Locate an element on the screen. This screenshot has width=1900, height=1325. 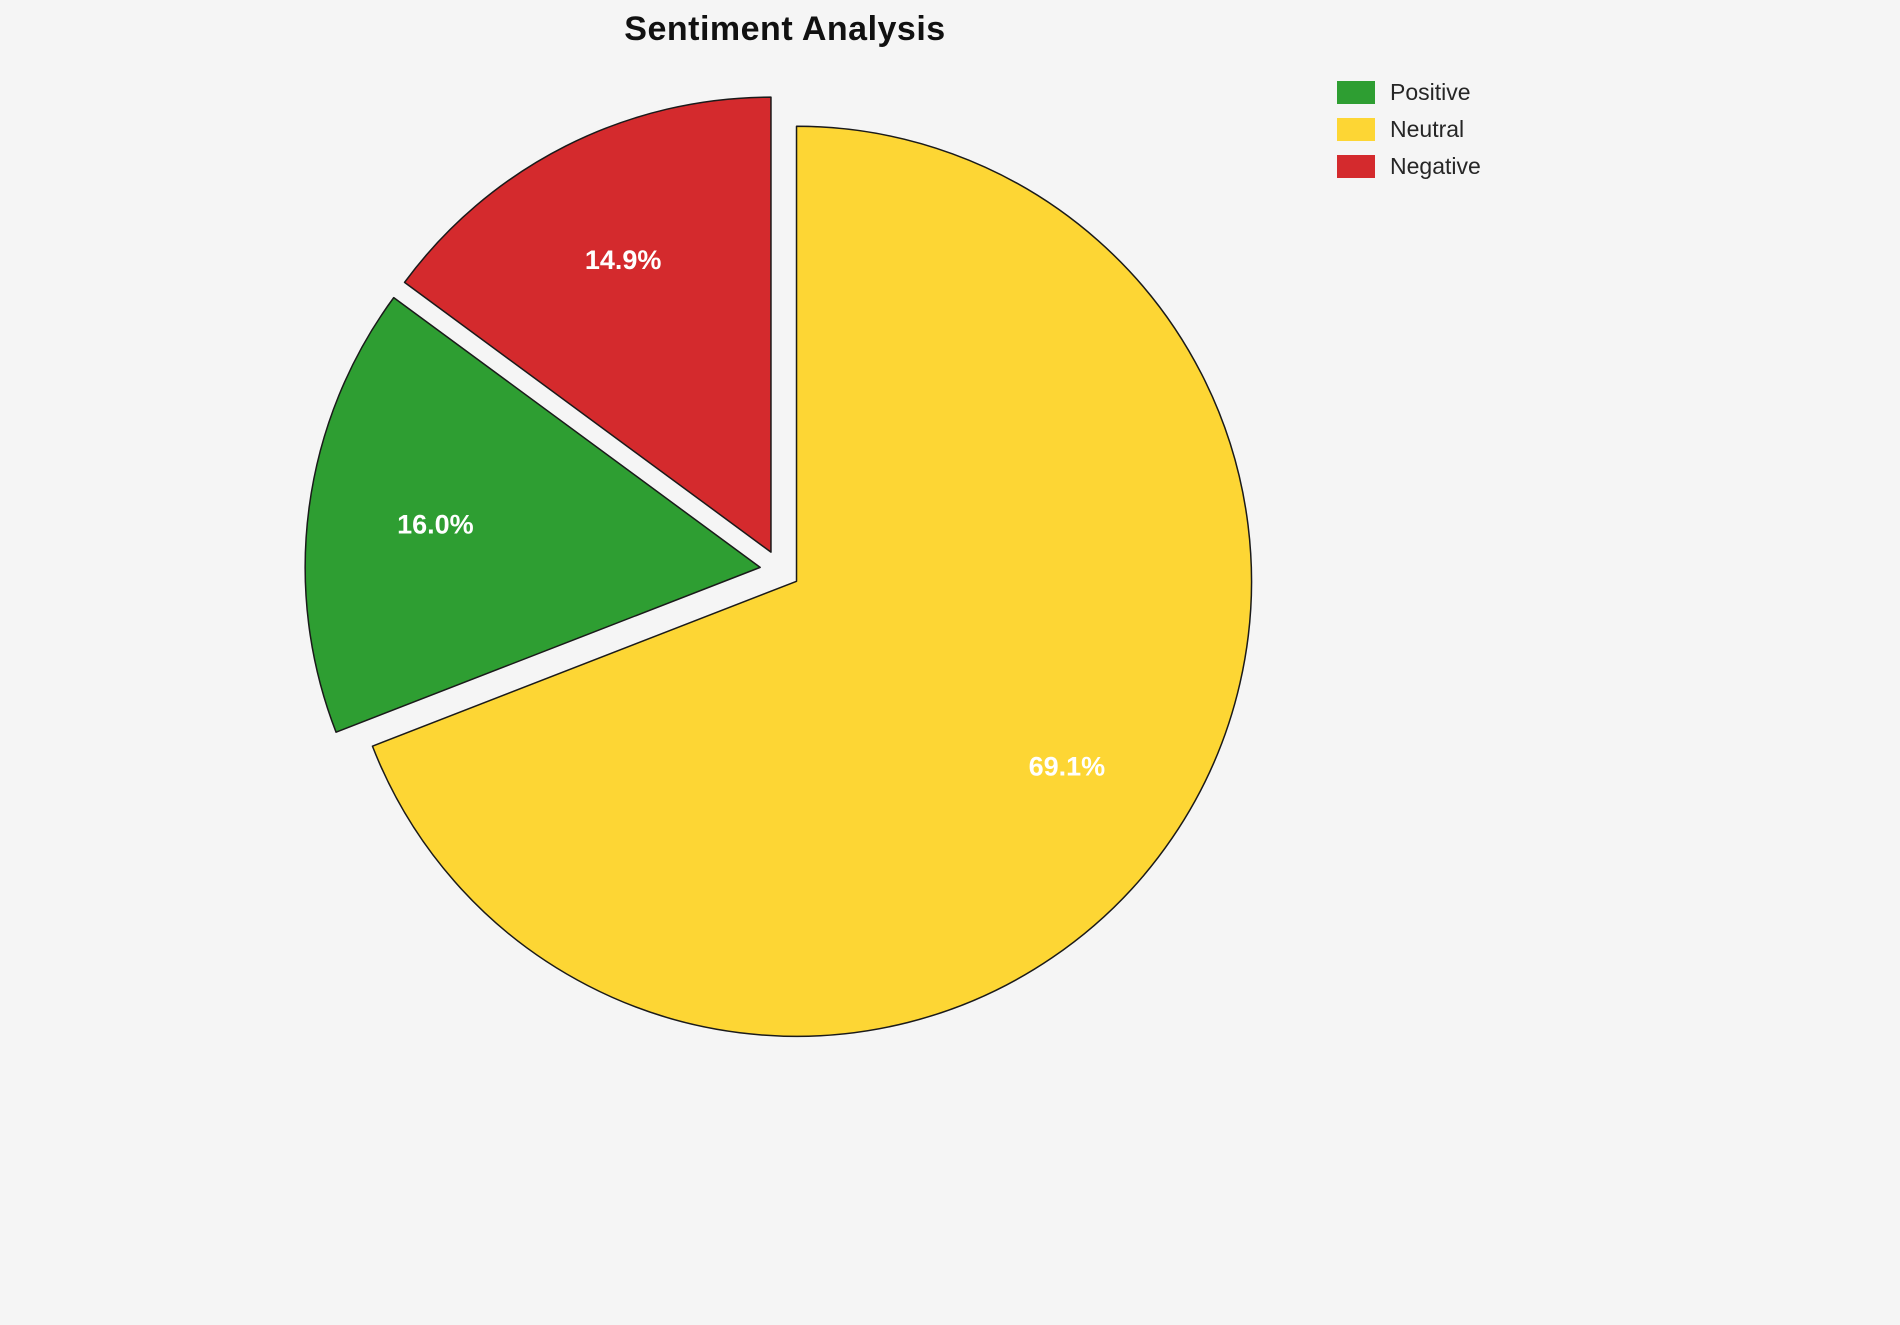
chart-title: Sentiment Analysis is located at coordinates (785, 29).